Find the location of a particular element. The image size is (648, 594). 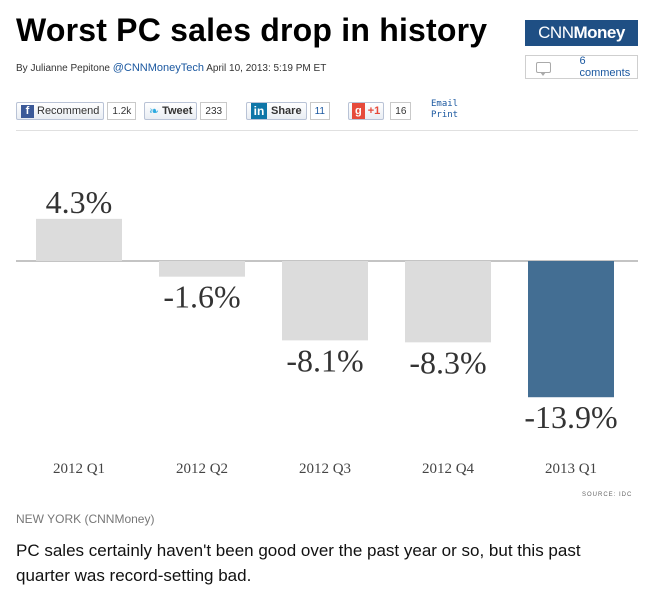

linkedin-icon: in is located at coordinates (259, 111).